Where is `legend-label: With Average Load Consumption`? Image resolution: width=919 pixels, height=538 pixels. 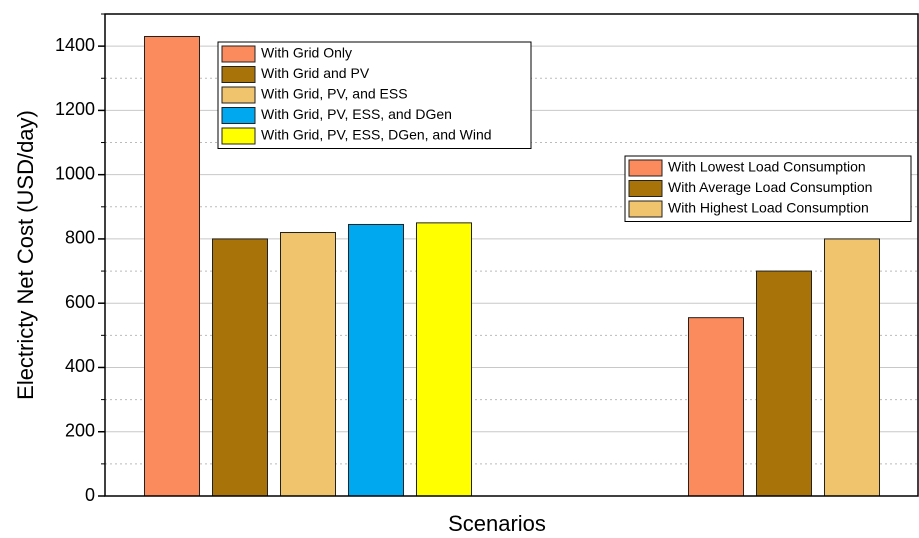
legend-label: With Average Load Consumption is located at coordinates (770, 187).